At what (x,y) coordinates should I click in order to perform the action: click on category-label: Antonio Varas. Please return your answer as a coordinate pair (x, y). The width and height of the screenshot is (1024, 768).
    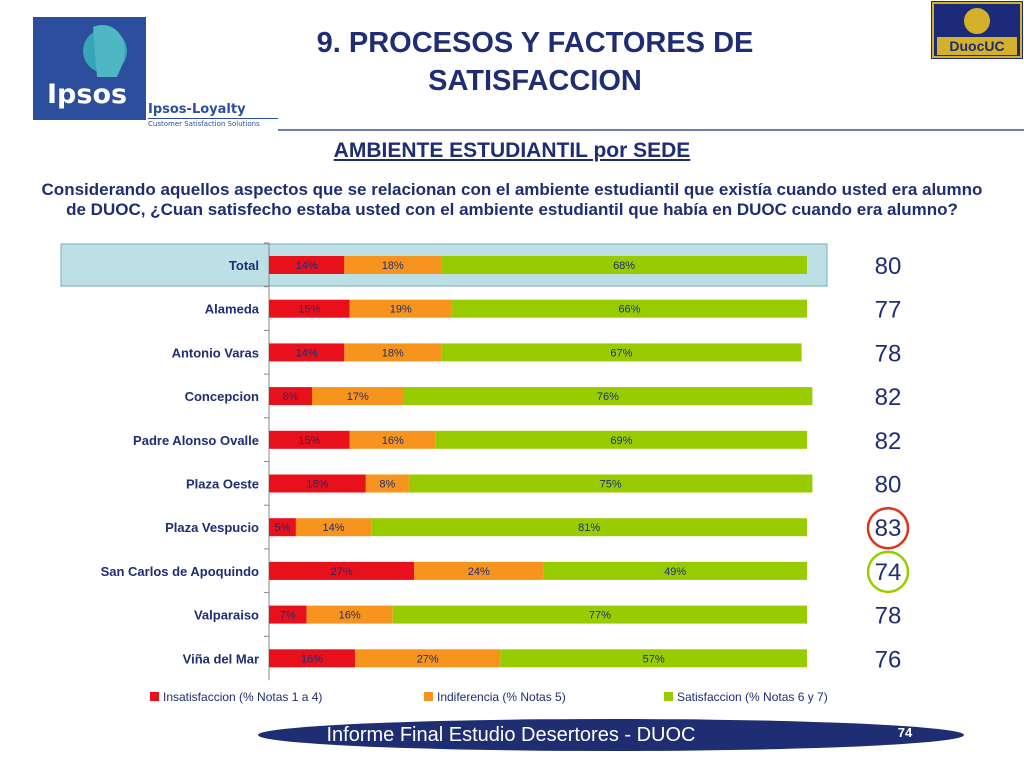
    Looking at the image, I should click on (215, 352).